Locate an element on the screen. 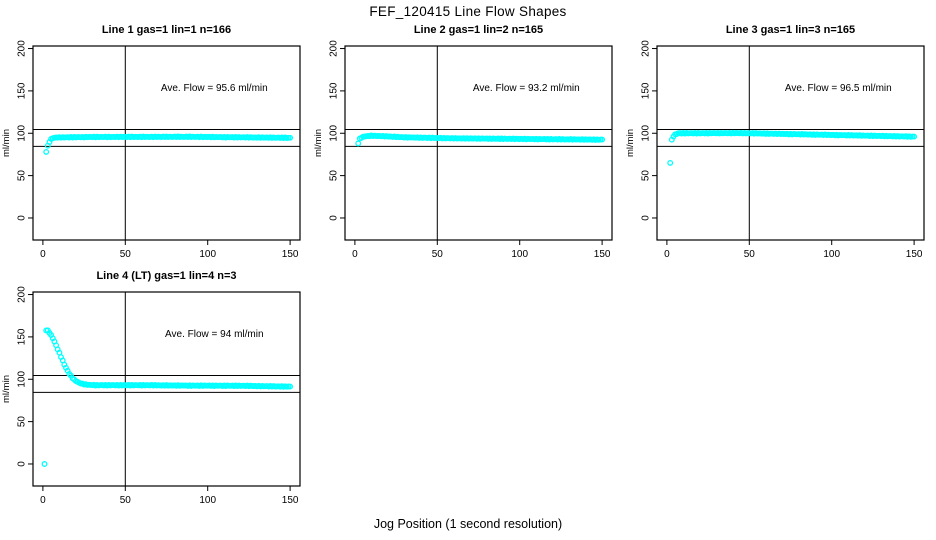  average-flow-annotation: Ave. Flow = 93.2 ml/min is located at coordinates (526, 88).